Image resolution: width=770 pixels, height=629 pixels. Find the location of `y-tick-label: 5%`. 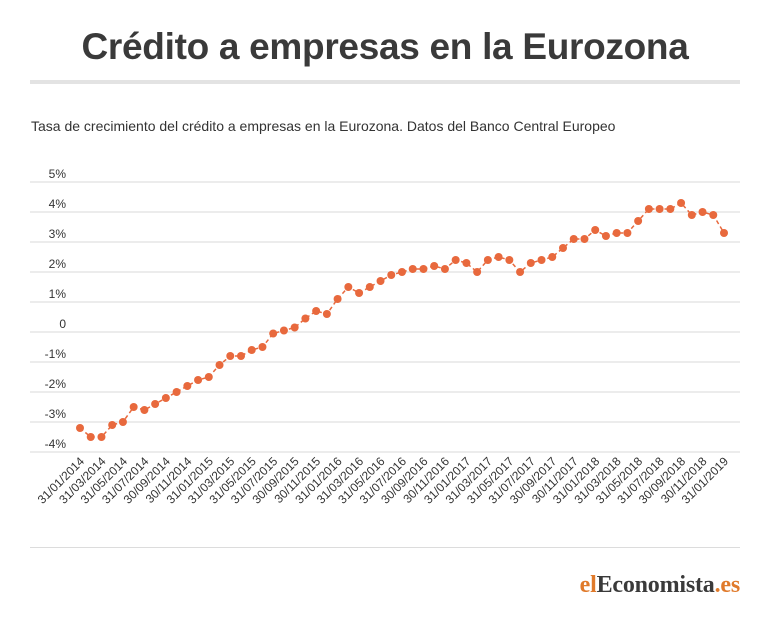

y-tick-label: 5% is located at coordinates (58, 174).